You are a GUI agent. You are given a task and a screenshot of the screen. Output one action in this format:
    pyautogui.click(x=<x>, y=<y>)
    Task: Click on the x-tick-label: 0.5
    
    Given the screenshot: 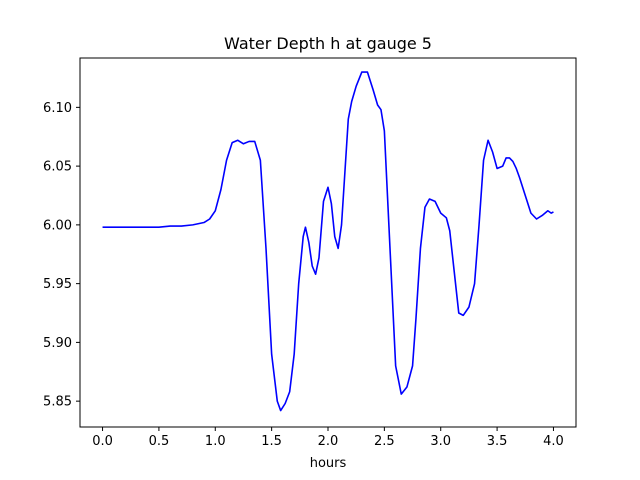 What is the action you would take?
    pyautogui.click(x=159, y=441)
    